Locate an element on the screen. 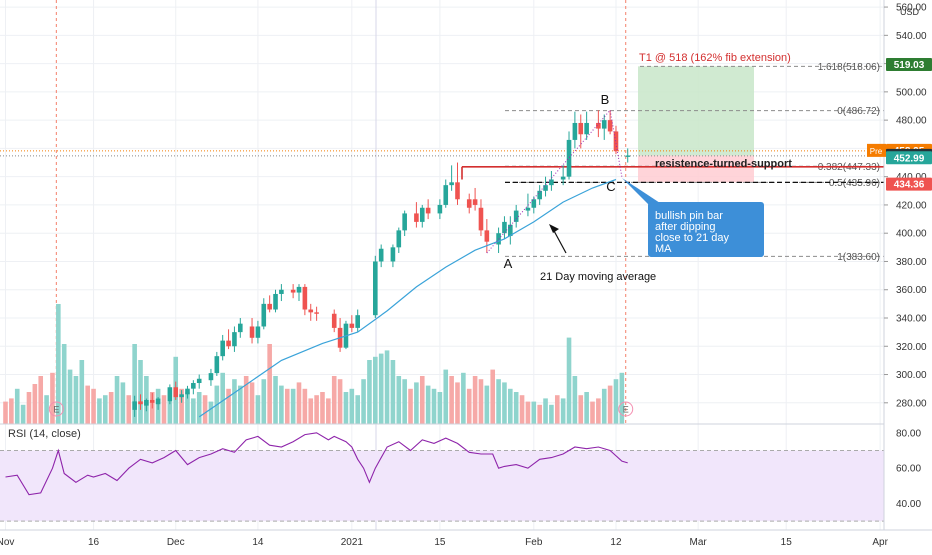  rsi-band is located at coordinates (442, 486).